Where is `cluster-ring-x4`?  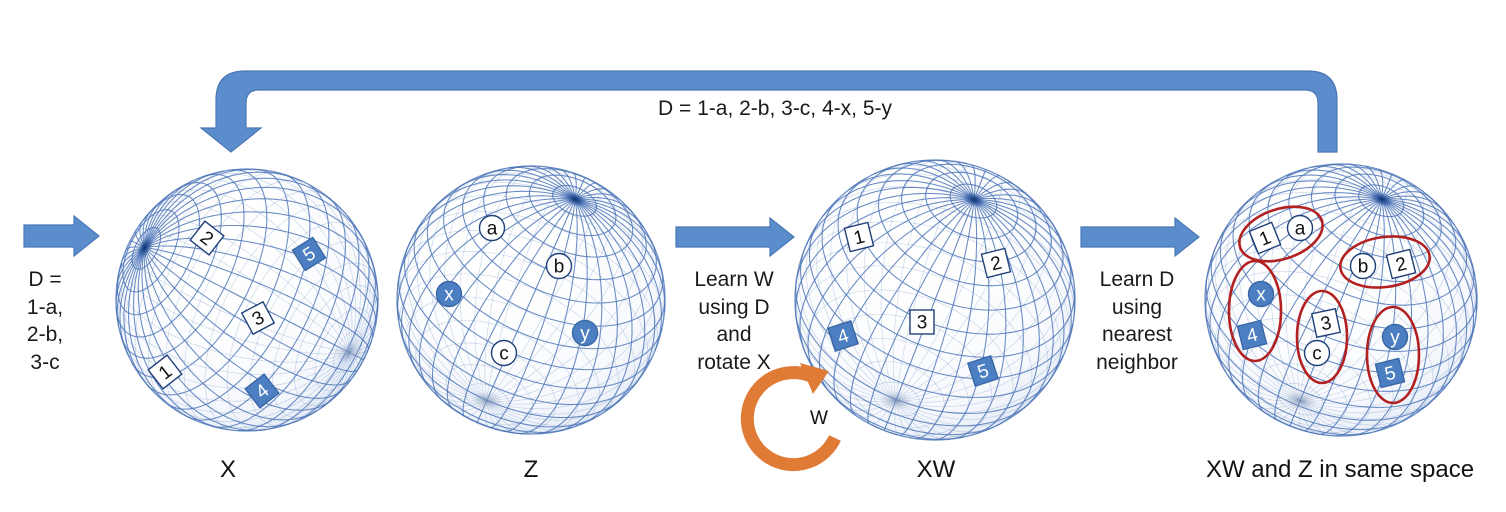
cluster-ring-x4 is located at coordinates (1255, 311).